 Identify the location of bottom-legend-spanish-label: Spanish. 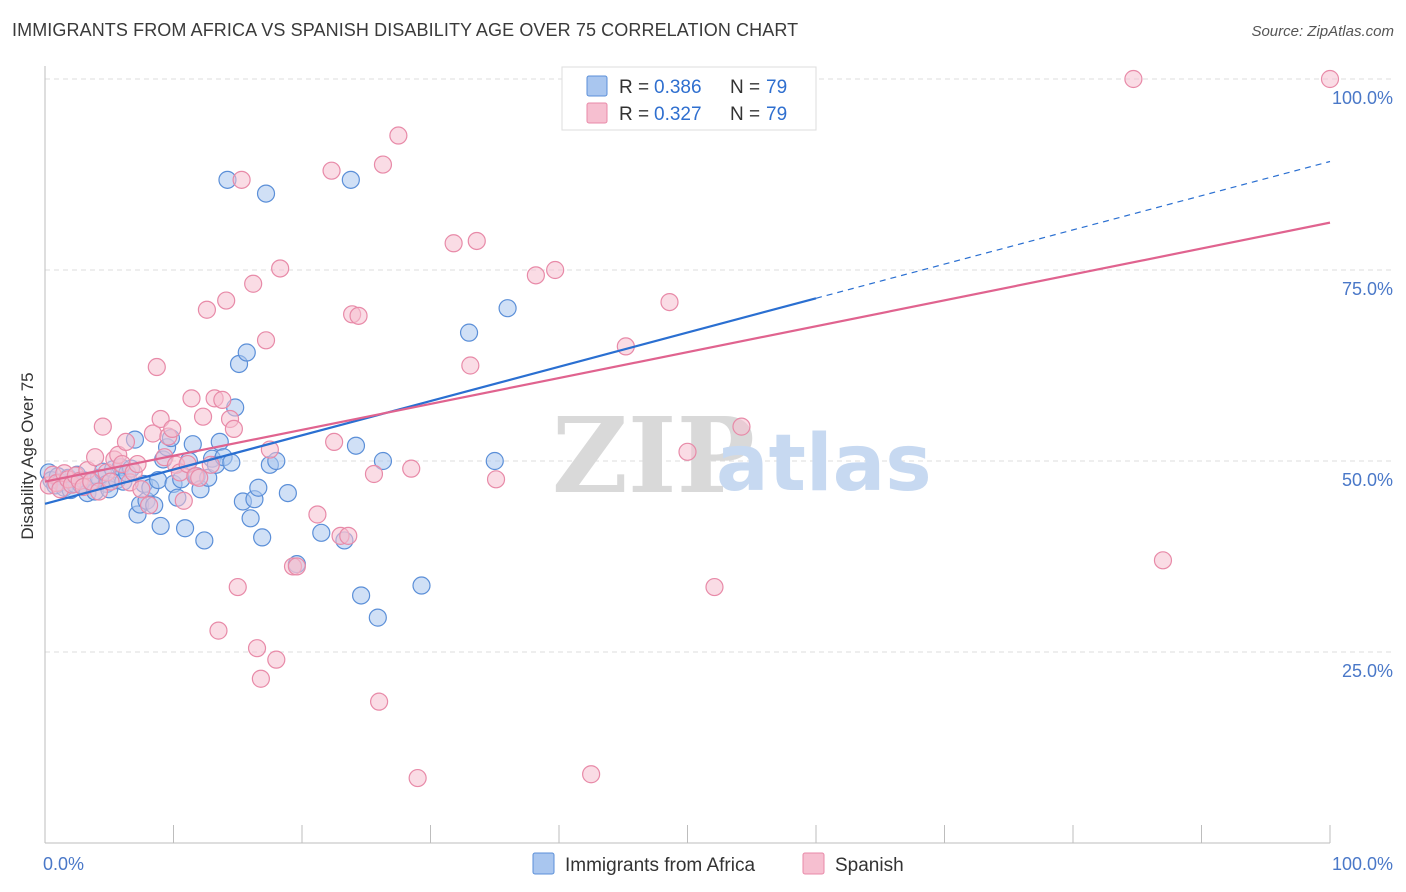
(869, 865).